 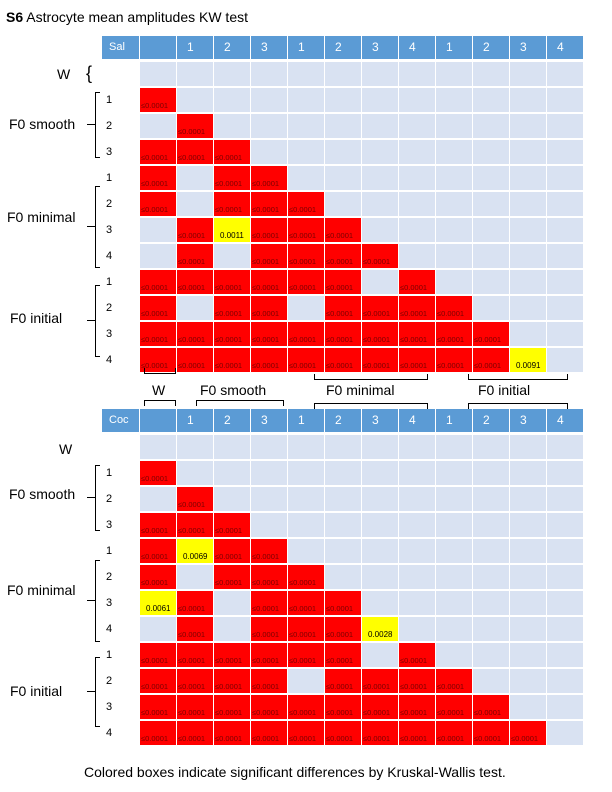 What do you see at coordinates (120, 603) in the screenshot?
I see `row-index-label: 3` at bounding box center [120, 603].